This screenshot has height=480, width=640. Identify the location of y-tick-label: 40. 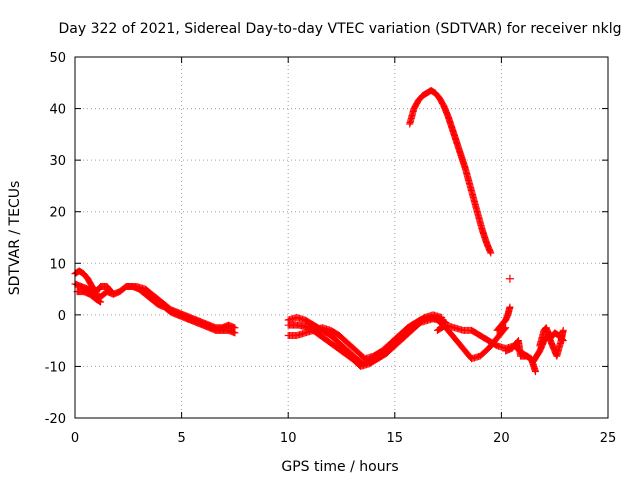
(57, 110).